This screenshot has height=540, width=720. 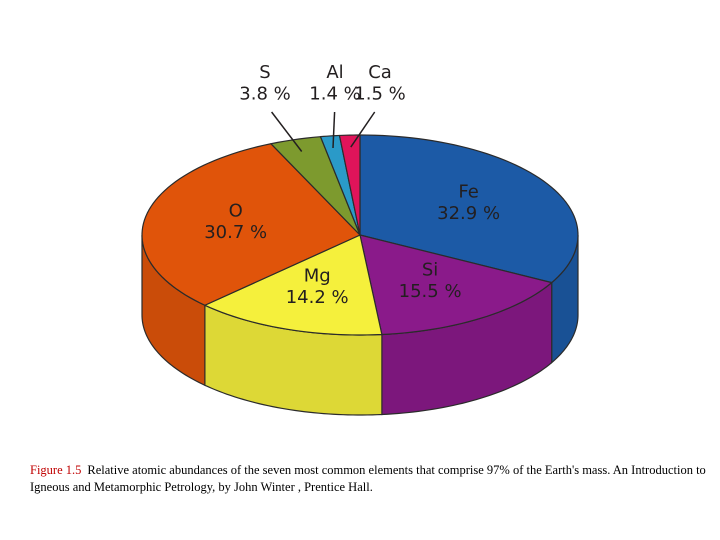 What do you see at coordinates (287, 131) in the screenshot?
I see `leader-line-s` at bounding box center [287, 131].